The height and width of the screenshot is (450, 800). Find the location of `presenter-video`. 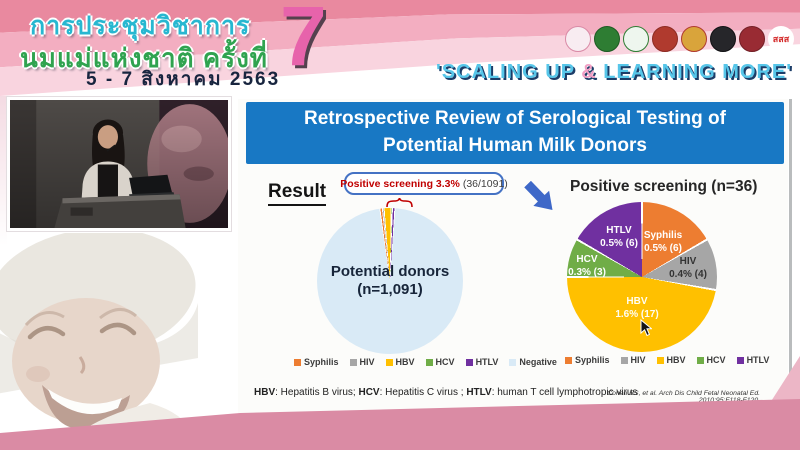

presenter-video is located at coordinates (119, 164).